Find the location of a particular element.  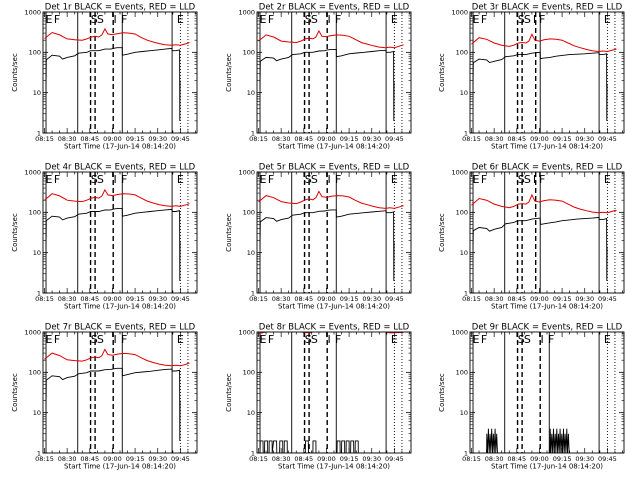

panel-title: Det 4r BLACK = Events, RED = LLD is located at coordinates (120, 168).